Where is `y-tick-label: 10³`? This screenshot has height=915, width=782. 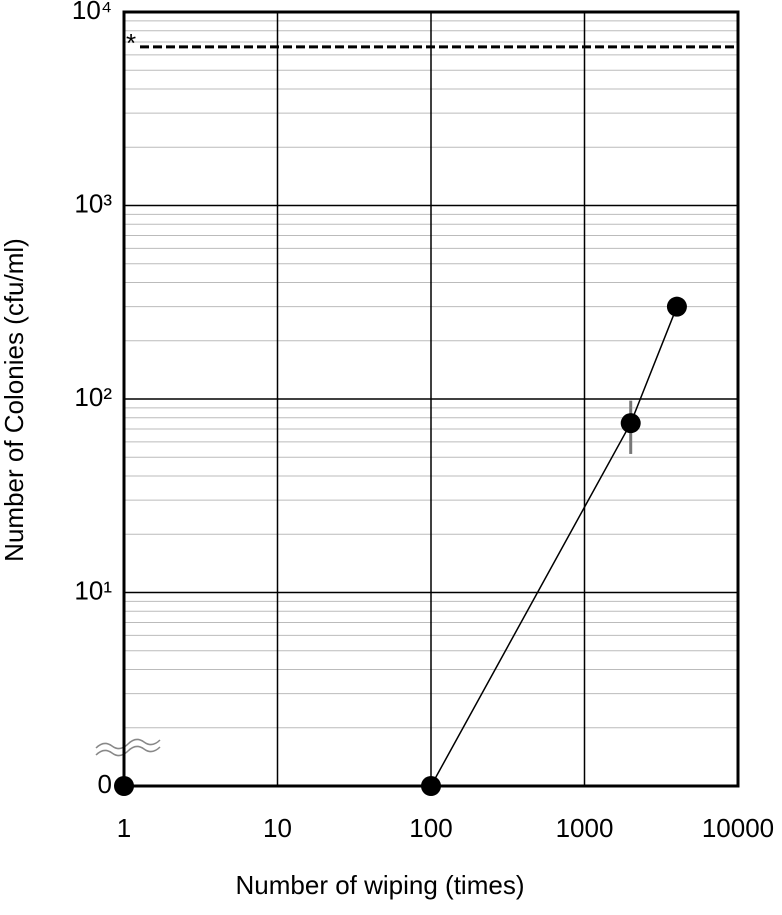
y-tick-label: 10³ is located at coordinates (93, 203).